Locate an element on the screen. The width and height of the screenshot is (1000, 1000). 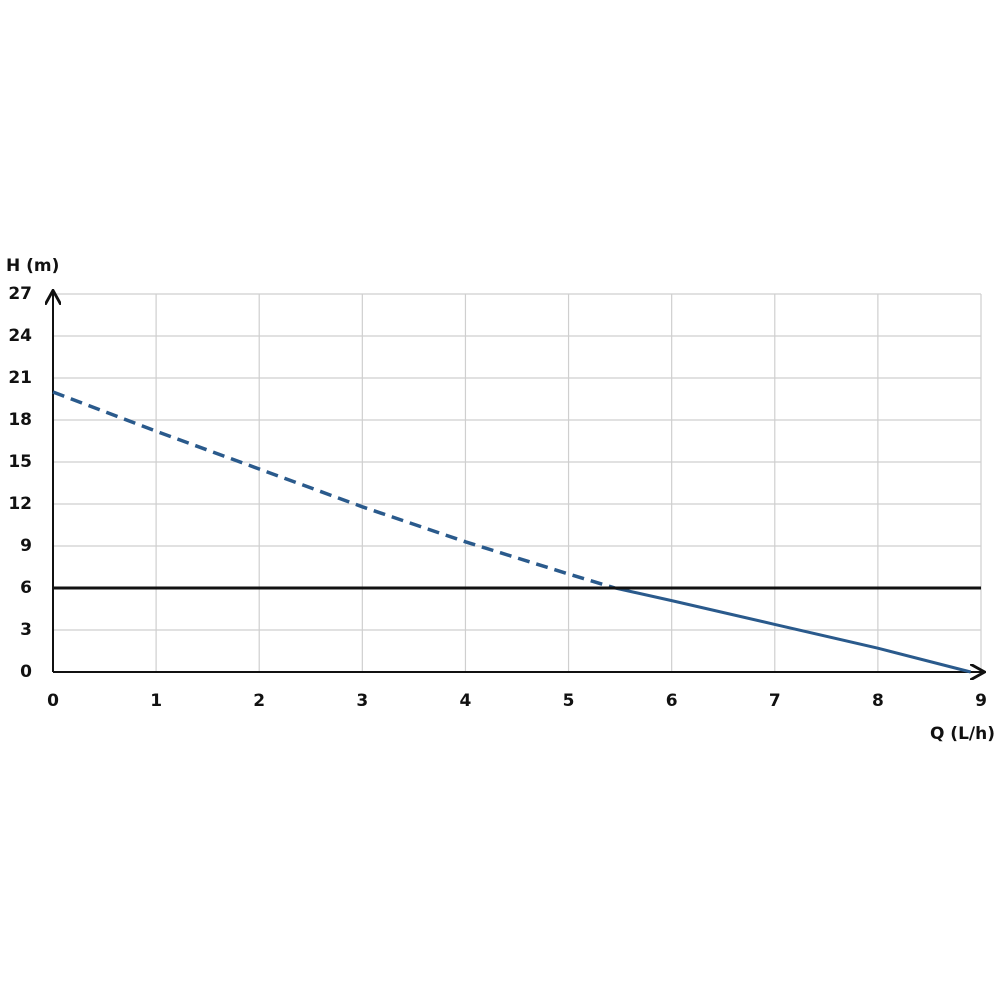
y-tick-label: 15 is located at coordinates (20, 462).